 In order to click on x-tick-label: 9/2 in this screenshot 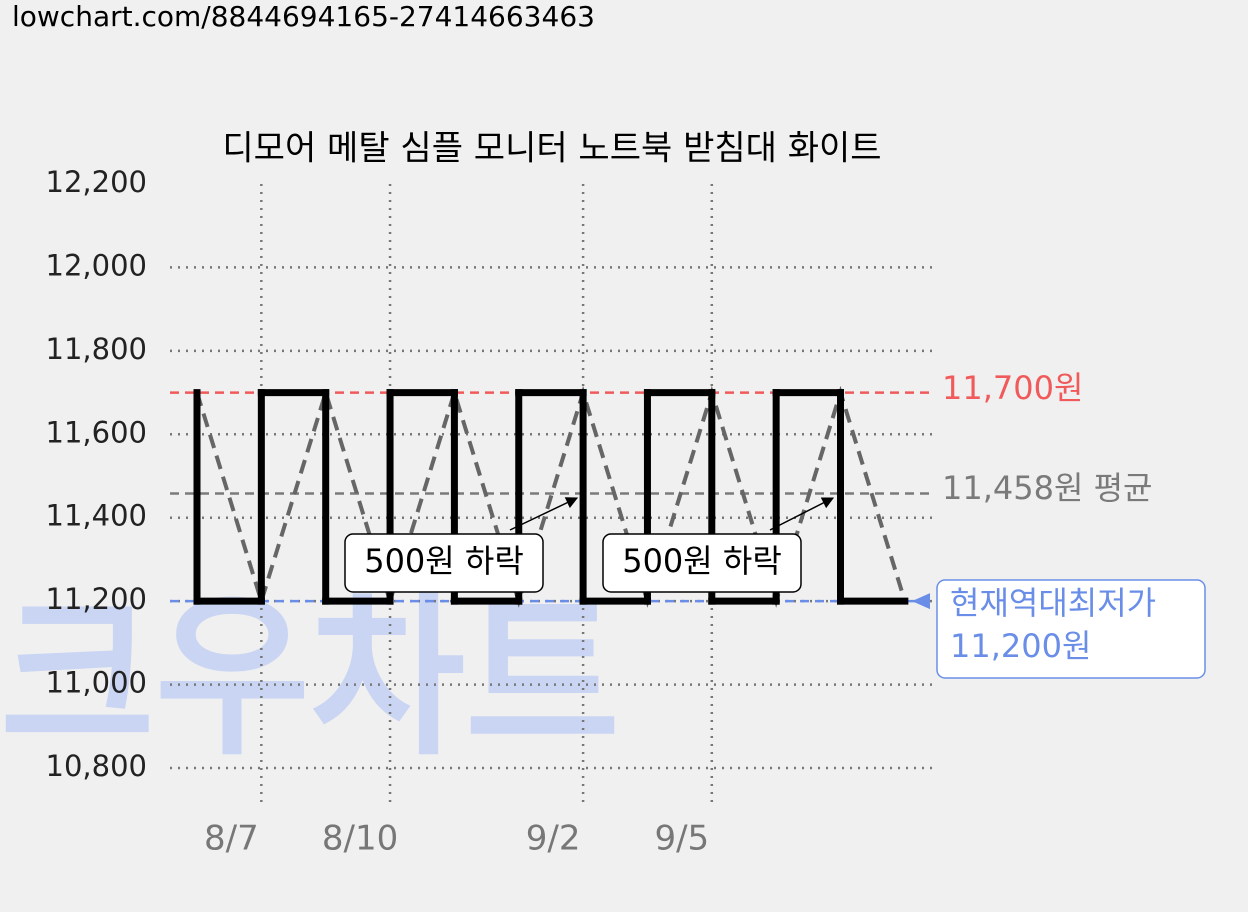, I will do `click(553, 839)`.